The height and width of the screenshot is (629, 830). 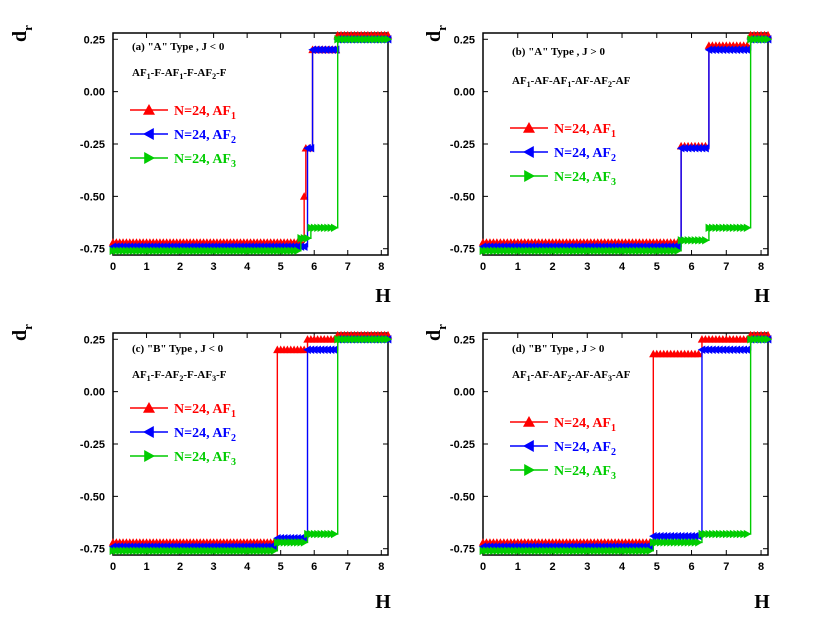 I want to click on configuration-label: AF1-AF-AF1-AF-AF2-AF, so click(x=571, y=82).